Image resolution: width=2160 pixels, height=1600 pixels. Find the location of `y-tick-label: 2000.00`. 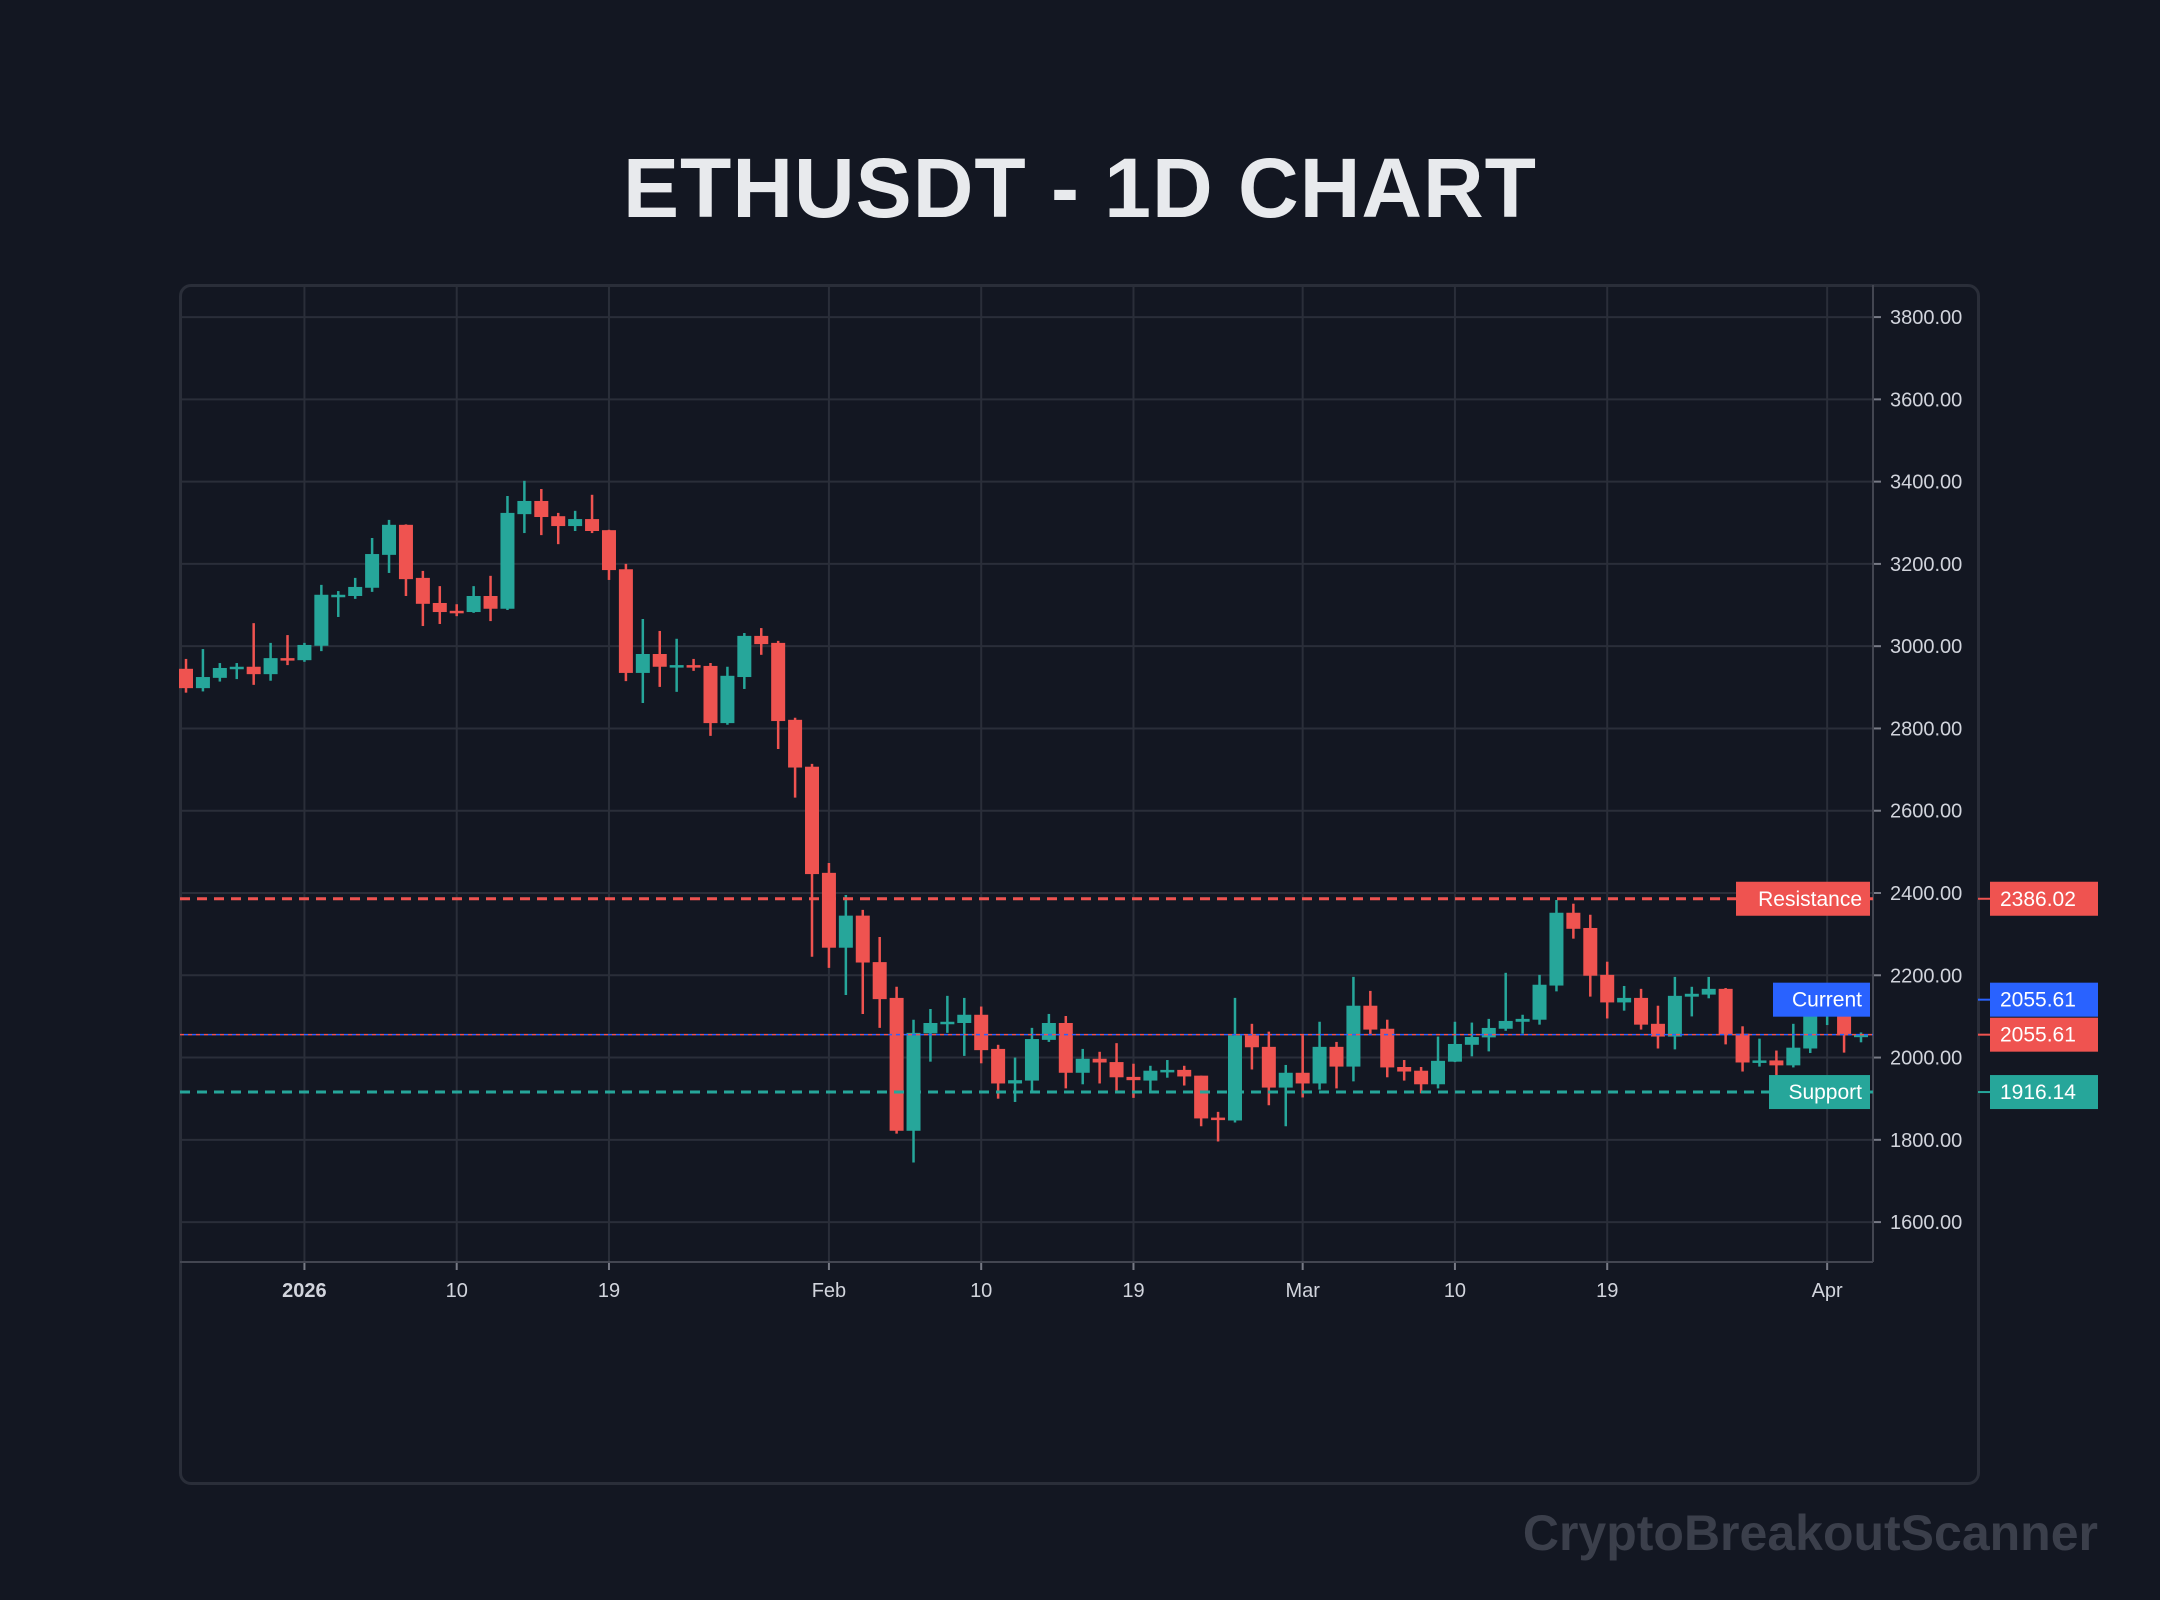

y-tick-label: 2000.00 is located at coordinates (1926, 1059).